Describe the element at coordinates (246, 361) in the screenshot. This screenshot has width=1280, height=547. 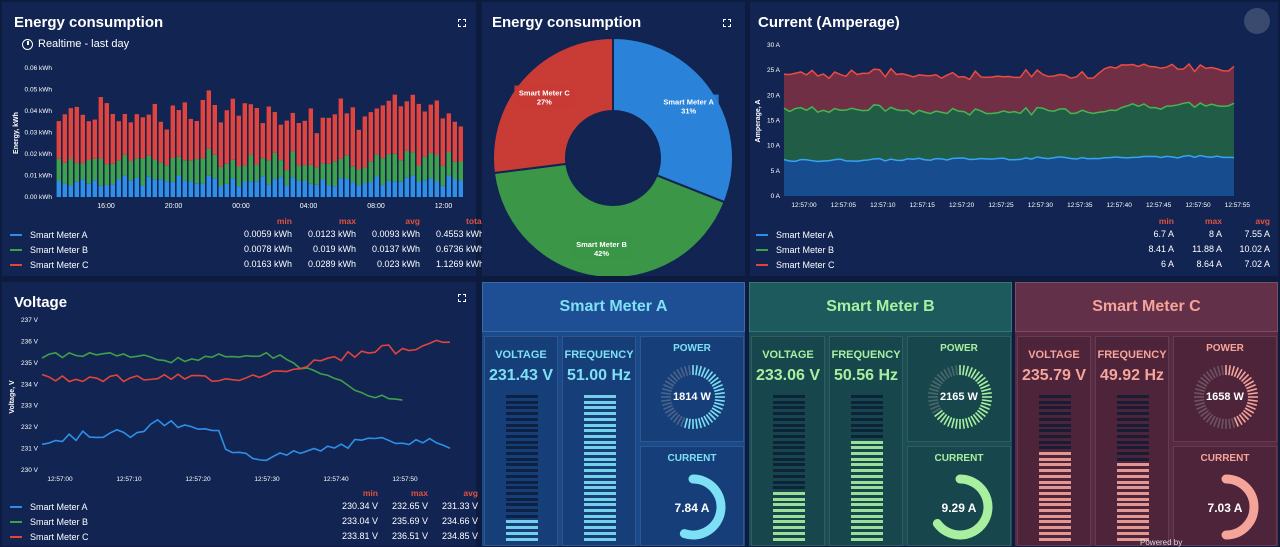
I see `series-line-meter-c` at that location.